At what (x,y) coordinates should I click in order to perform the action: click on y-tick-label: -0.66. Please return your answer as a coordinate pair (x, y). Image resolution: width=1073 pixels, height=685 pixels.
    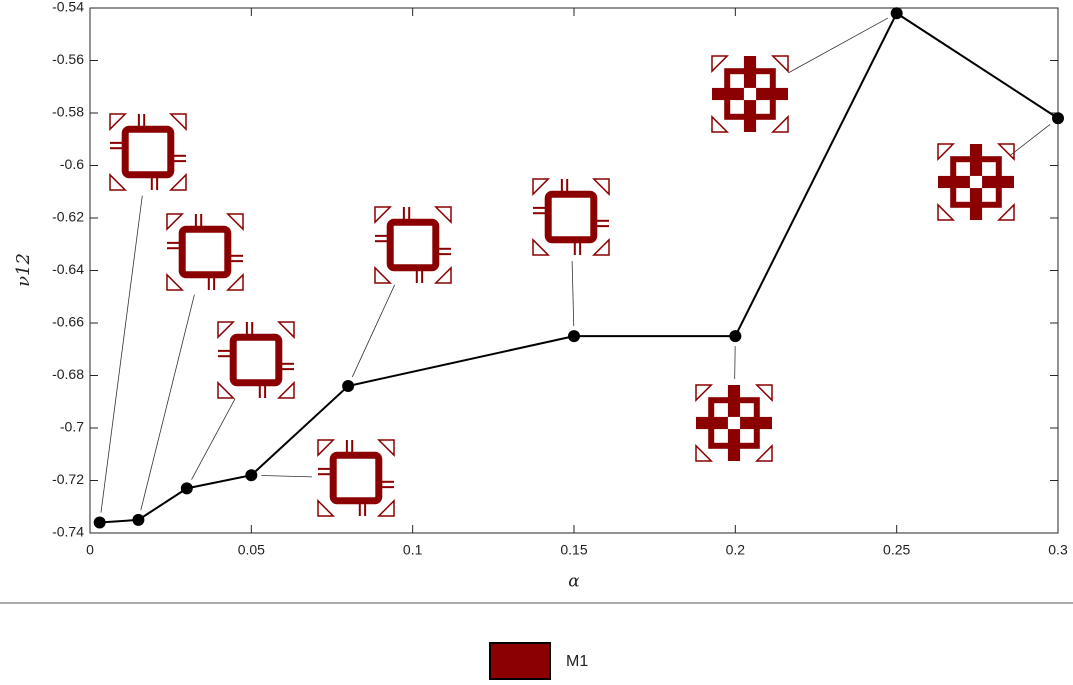
    Looking at the image, I should click on (68, 322).